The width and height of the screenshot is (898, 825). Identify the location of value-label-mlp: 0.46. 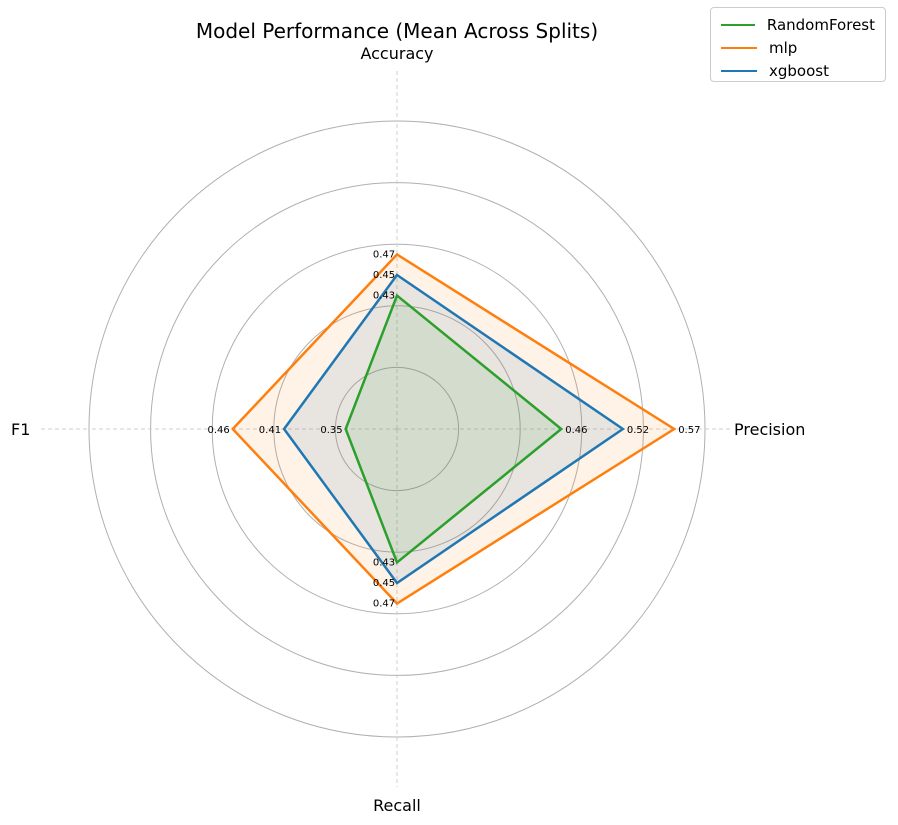
(218, 430).